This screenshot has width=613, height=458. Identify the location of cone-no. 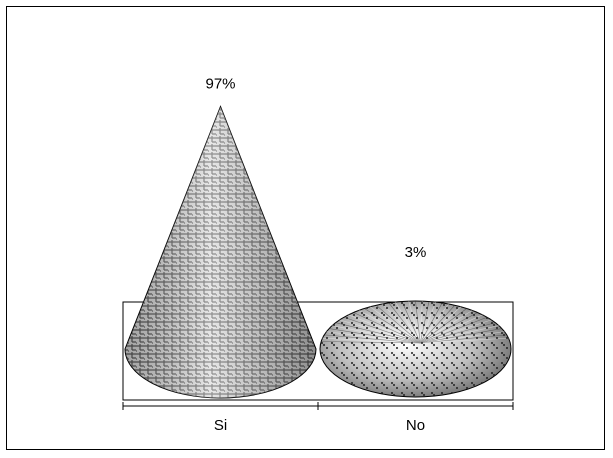
(415, 349).